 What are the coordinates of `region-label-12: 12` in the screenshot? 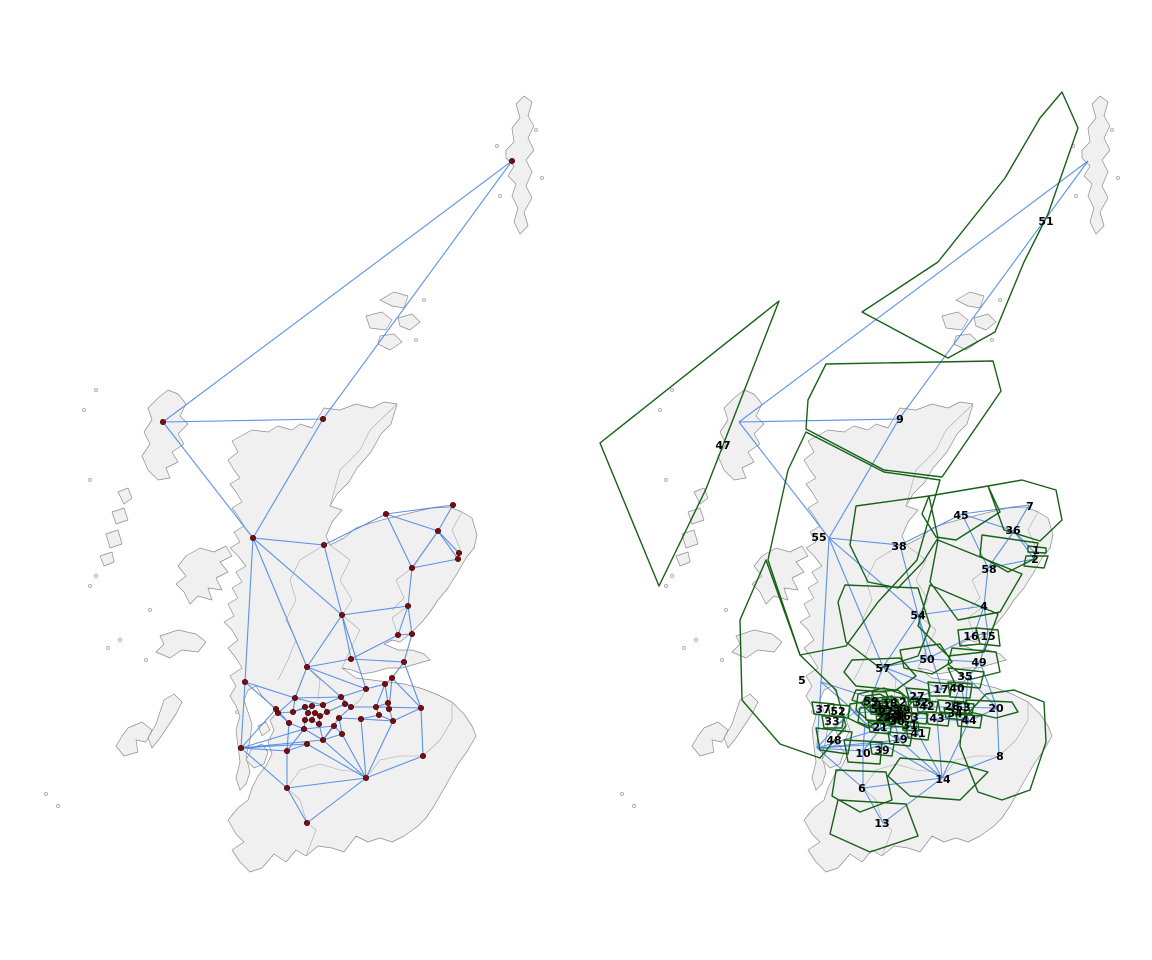 It's located at (898, 702).